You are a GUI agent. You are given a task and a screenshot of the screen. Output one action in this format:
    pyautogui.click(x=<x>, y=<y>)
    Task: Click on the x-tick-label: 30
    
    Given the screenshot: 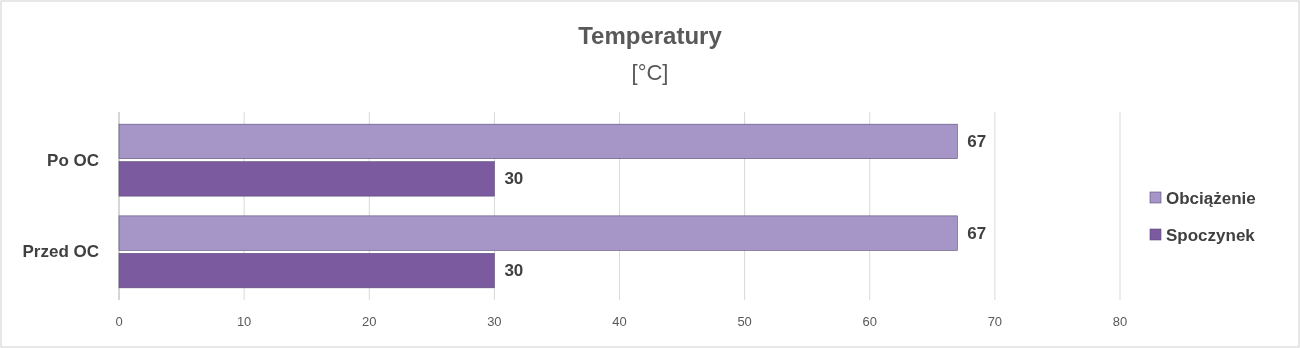 What is the action you would take?
    pyautogui.click(x=494, y=321)
    